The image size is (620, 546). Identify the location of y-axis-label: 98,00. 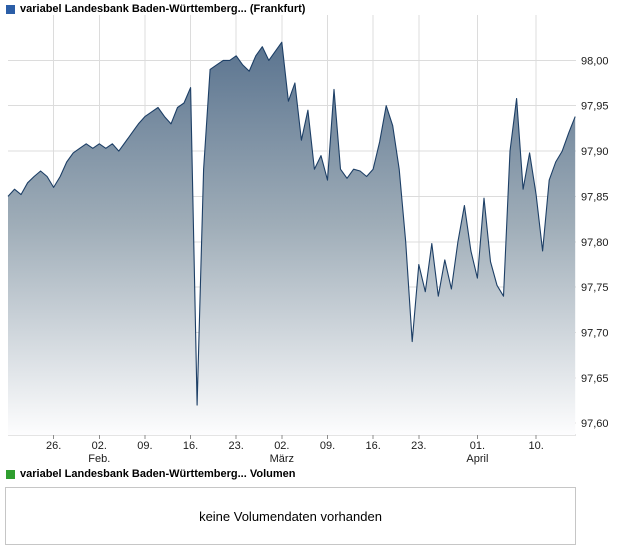
(595, 61).